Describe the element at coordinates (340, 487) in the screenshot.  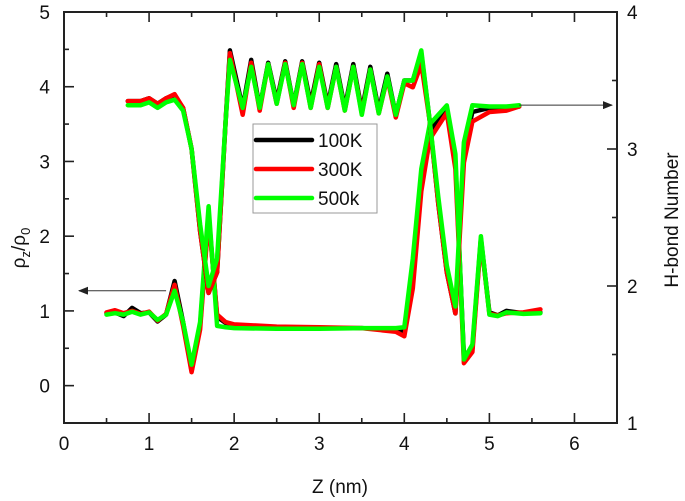
I see `x-axis-title: Z (nm)` at that location.